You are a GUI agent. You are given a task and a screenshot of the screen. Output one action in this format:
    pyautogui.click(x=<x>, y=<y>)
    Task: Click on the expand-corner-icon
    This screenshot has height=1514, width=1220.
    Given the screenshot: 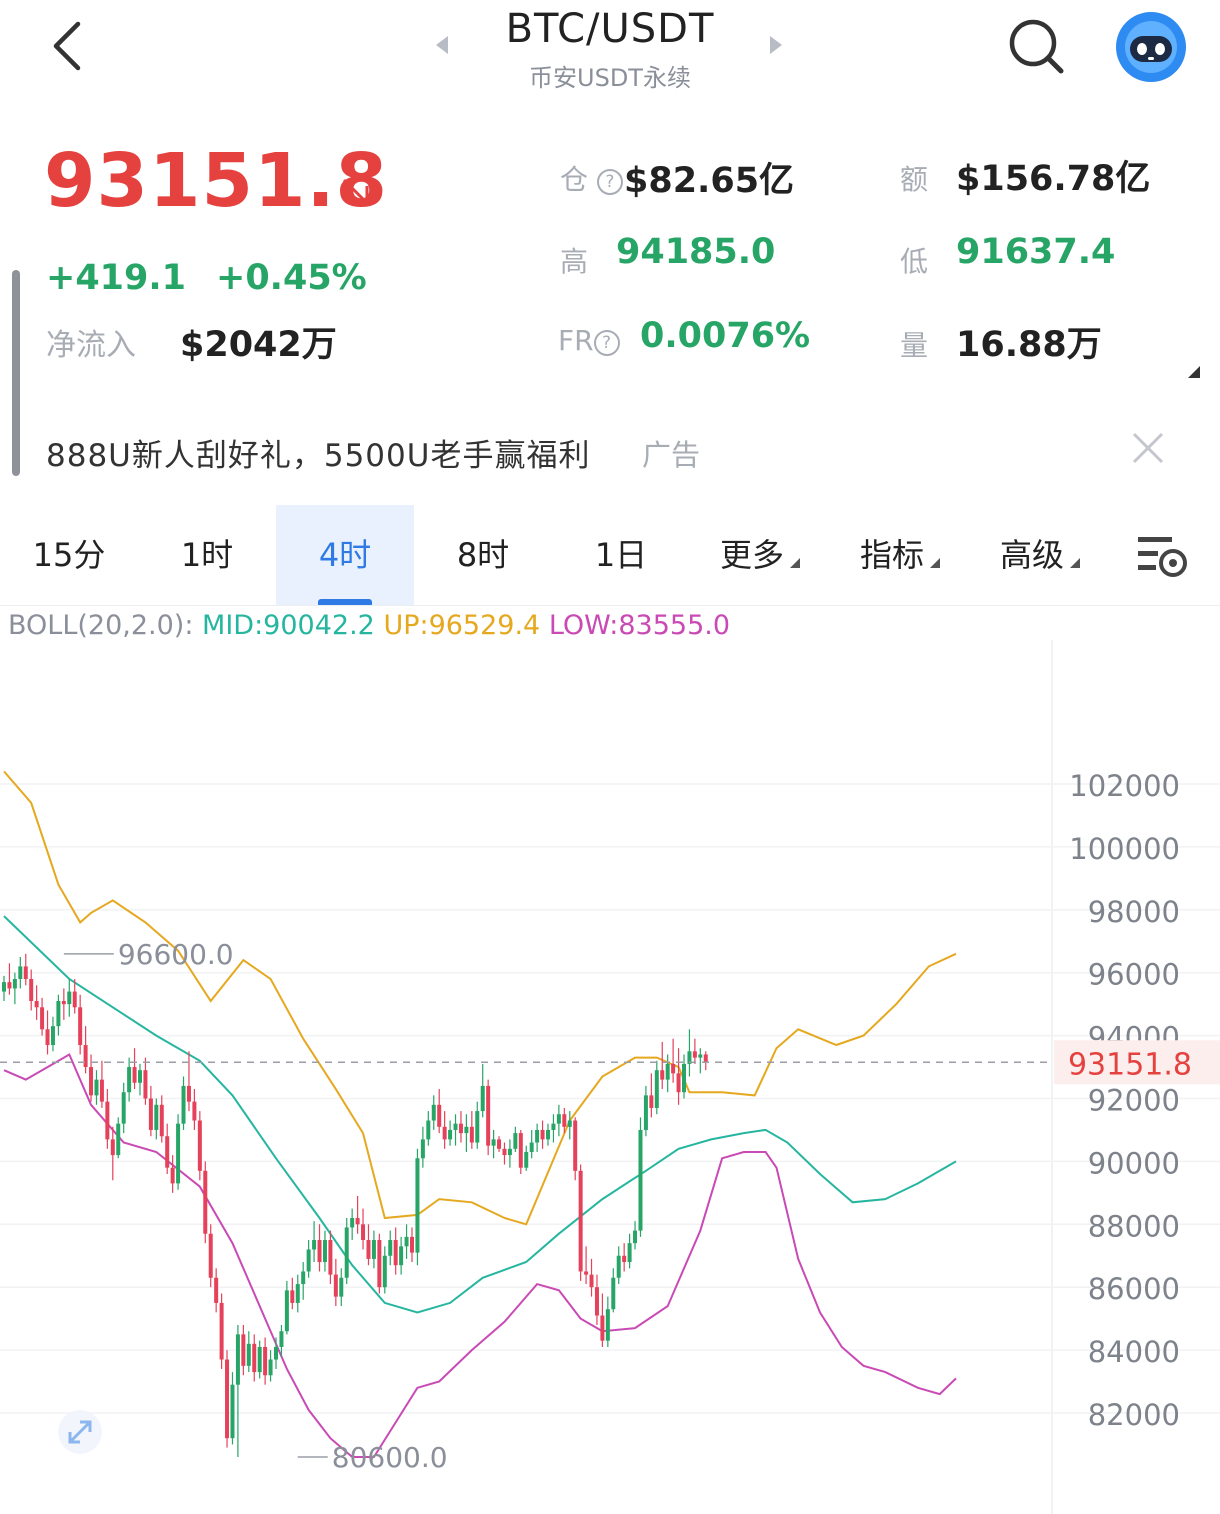 What is the action you would take?
    pyautogui.click(x=1194, y=372)
    